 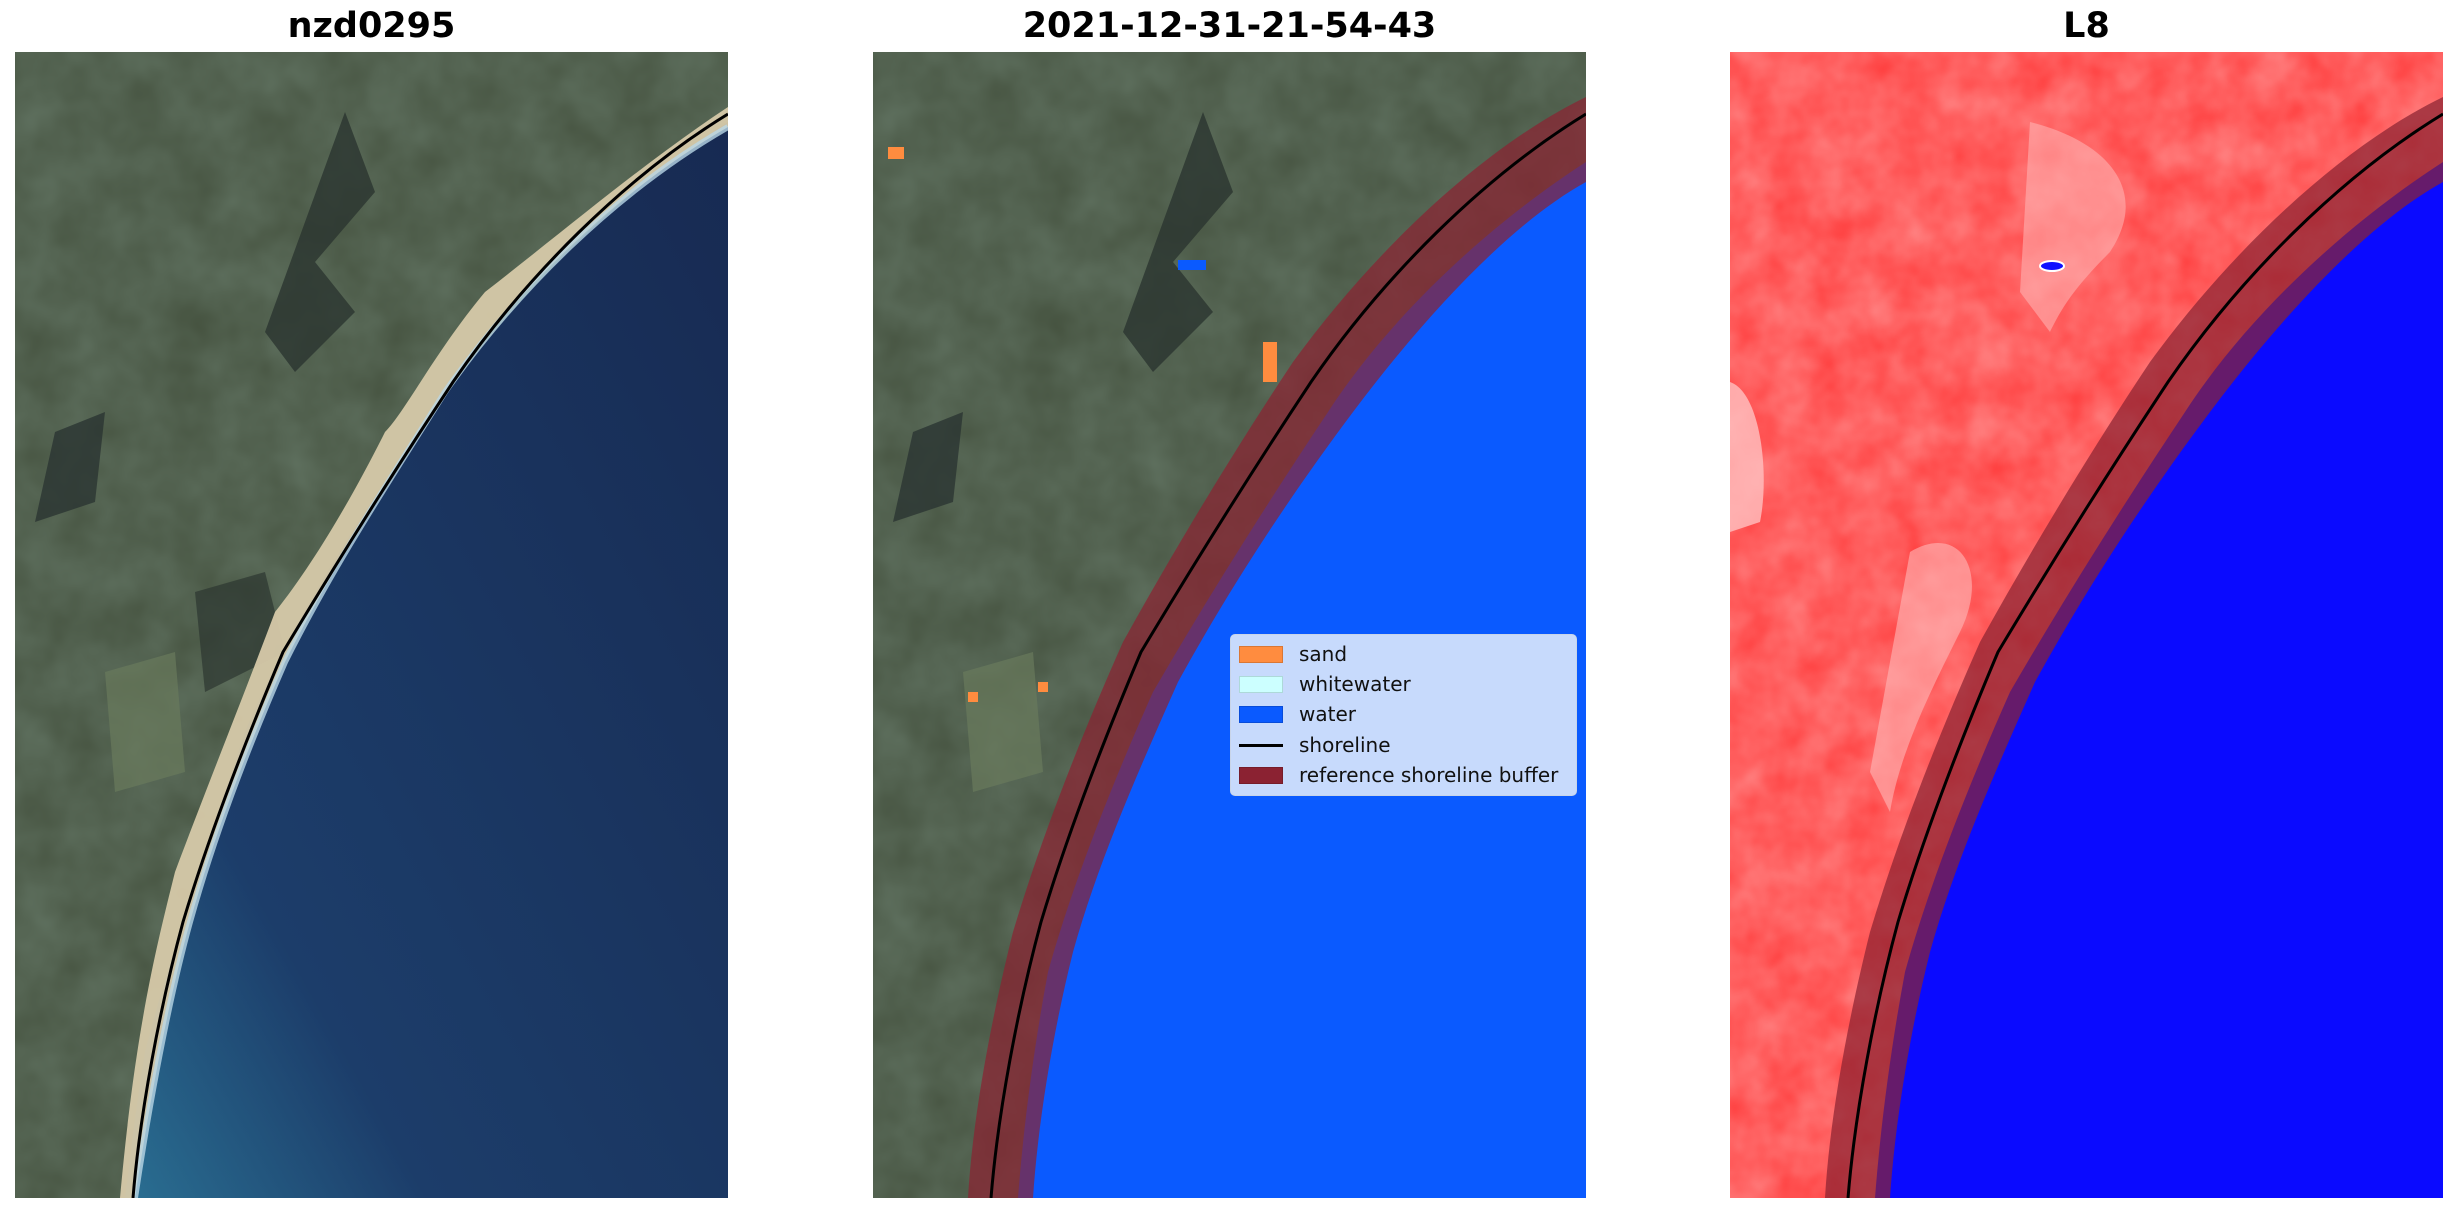 I want to click on right-panel-title: L8, so click(x=2086, y=26).